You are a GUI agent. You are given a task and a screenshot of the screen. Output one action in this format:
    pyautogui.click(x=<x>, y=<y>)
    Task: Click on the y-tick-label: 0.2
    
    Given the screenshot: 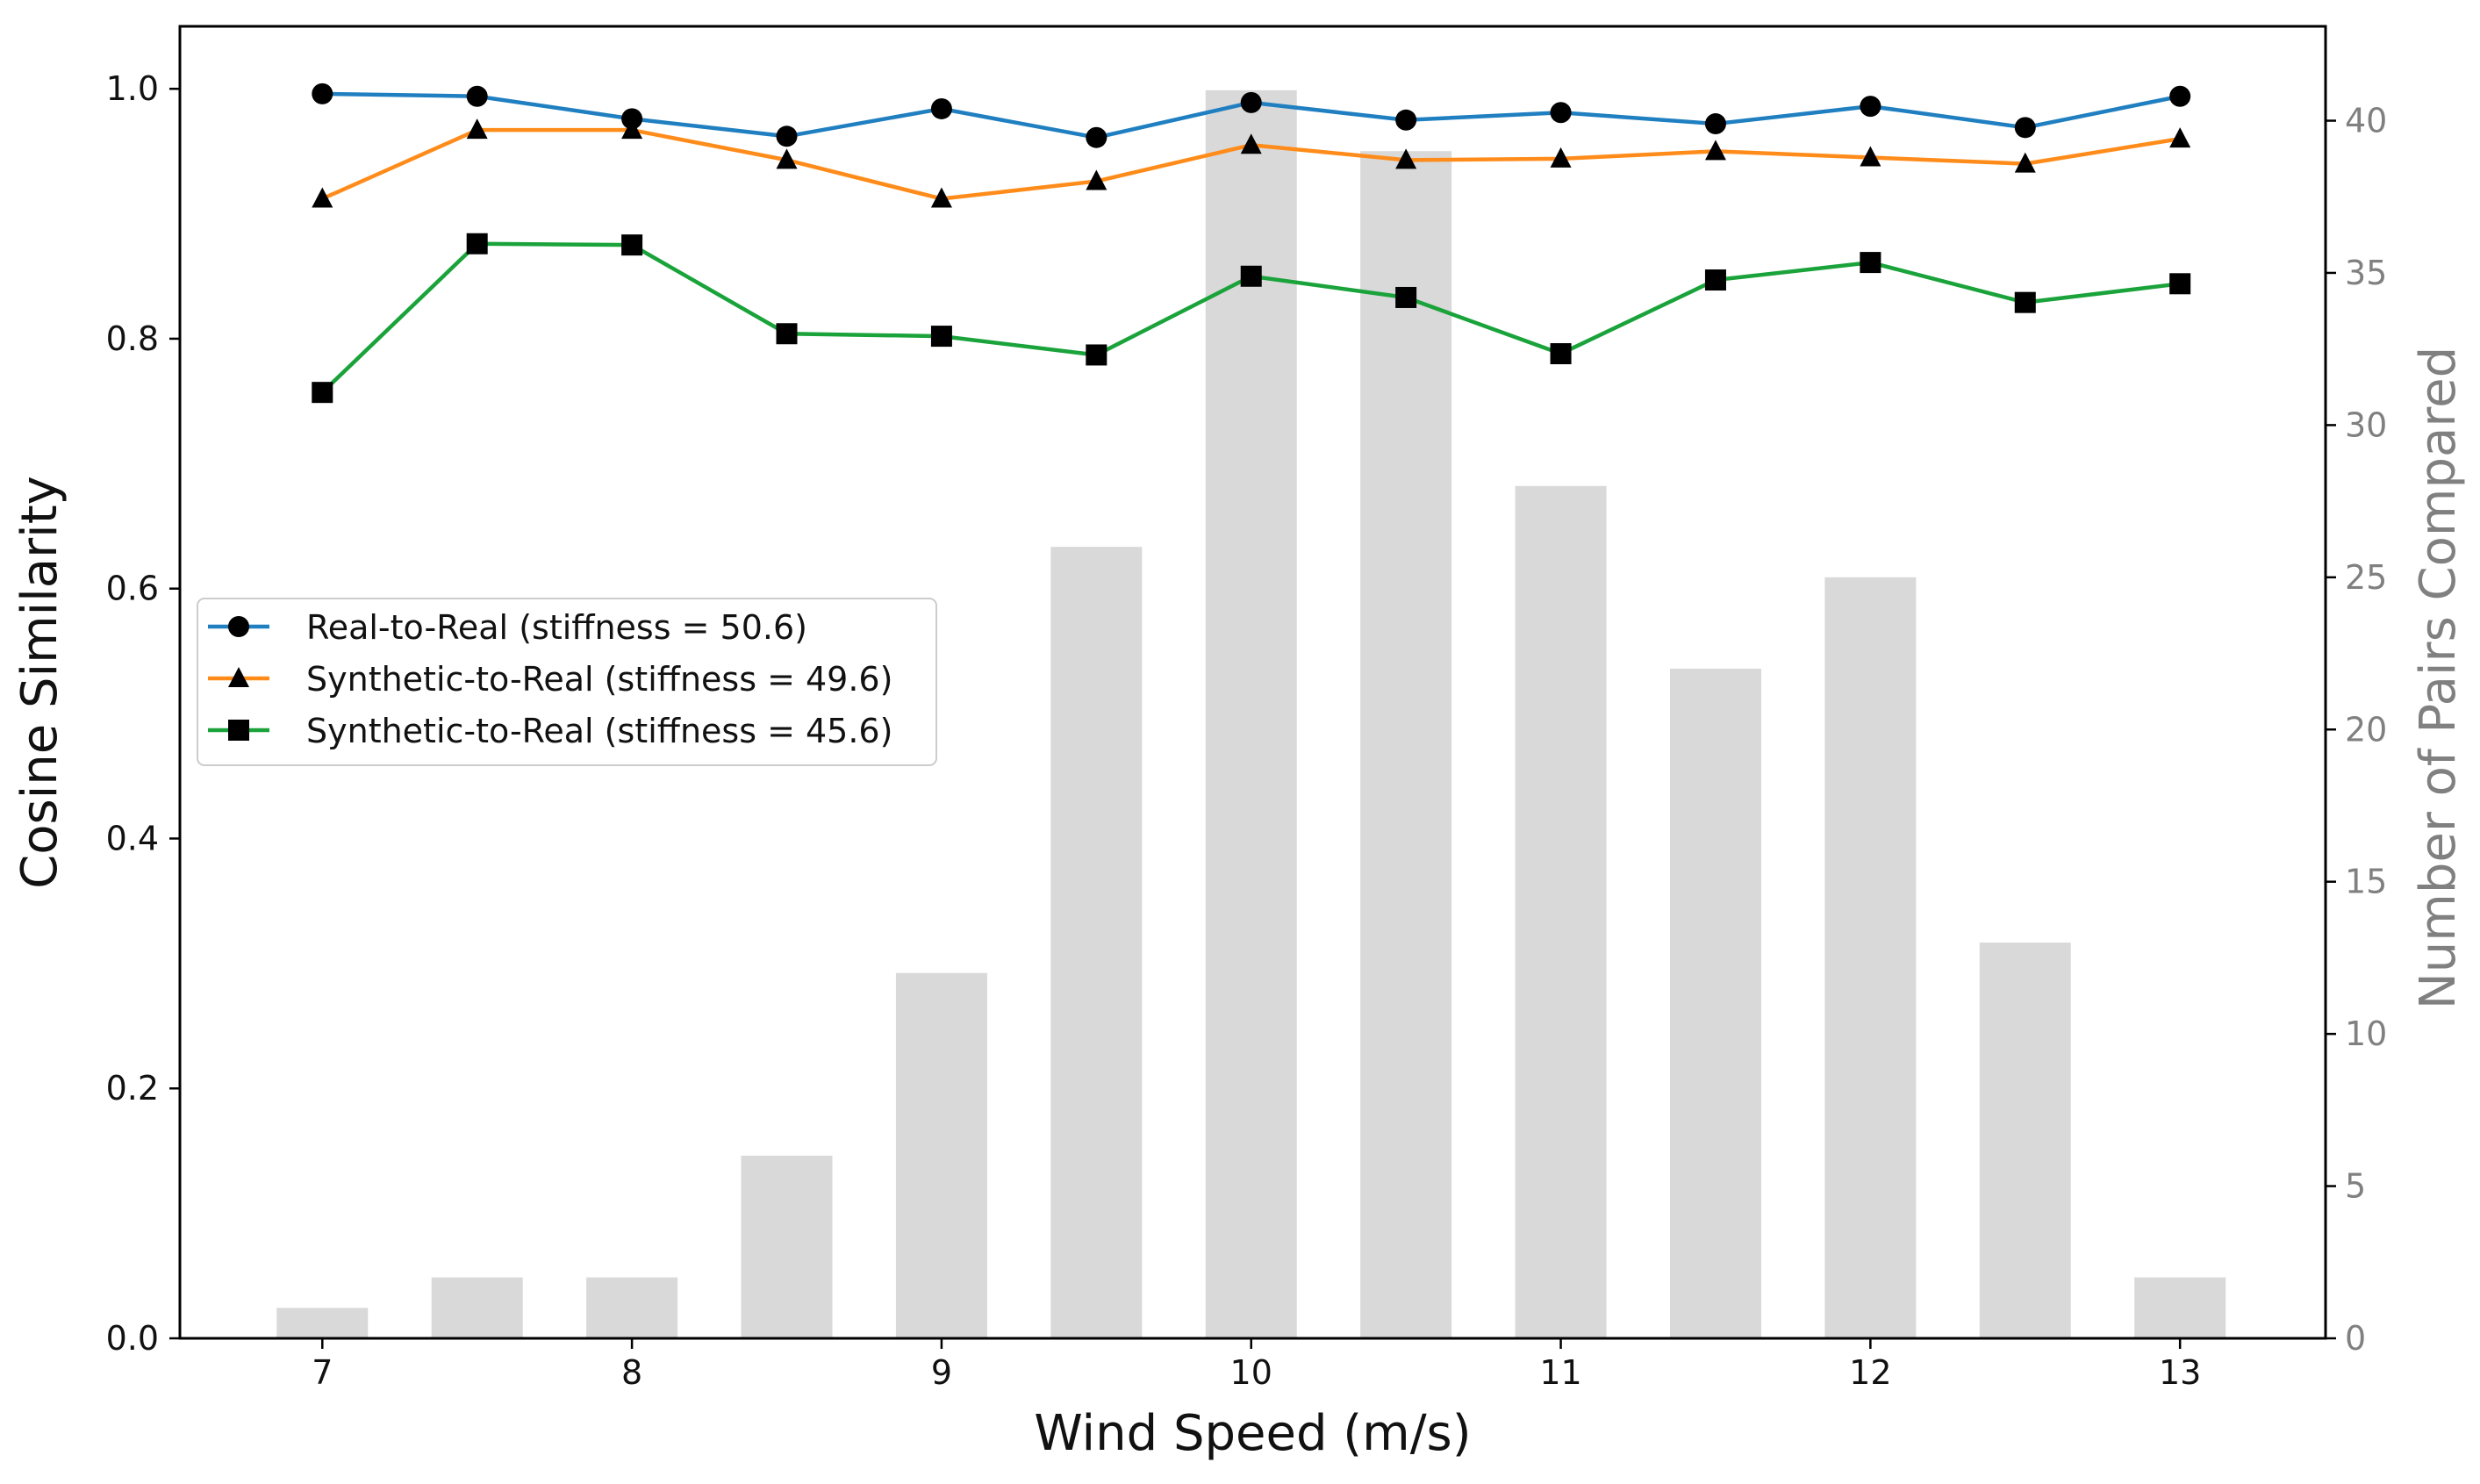 What is the action you would take?
    pyautogui.click(x=132, y=1088)
    